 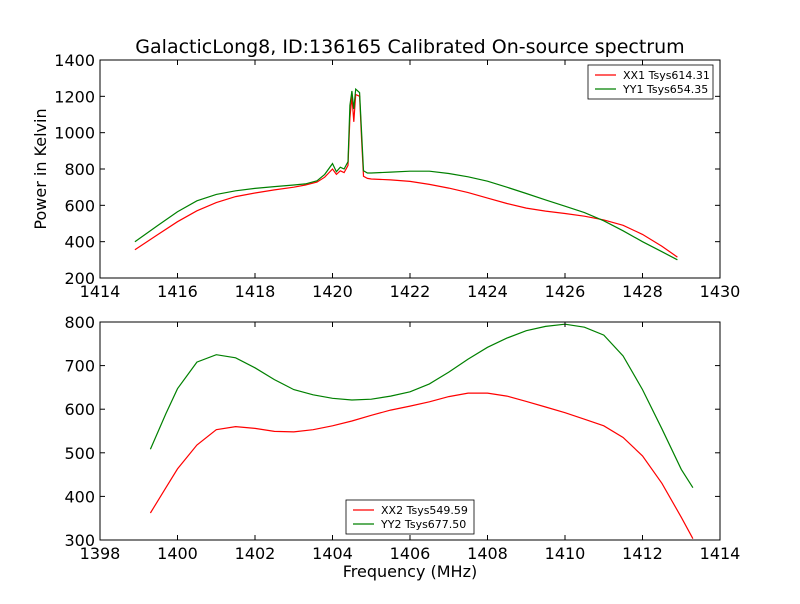 What do you see at coordinates (79, 278) in the screenshot?
I see `y-tick-label-top: 200` at bounding box center [79, 278].